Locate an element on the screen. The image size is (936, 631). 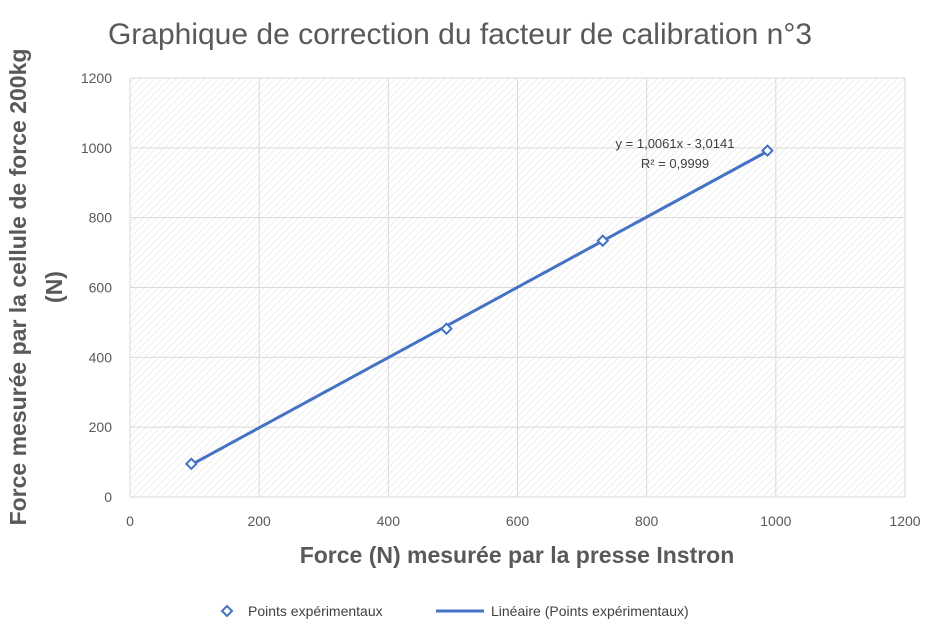
x-tick-label: 1200 is located at coordinates (904, 521).